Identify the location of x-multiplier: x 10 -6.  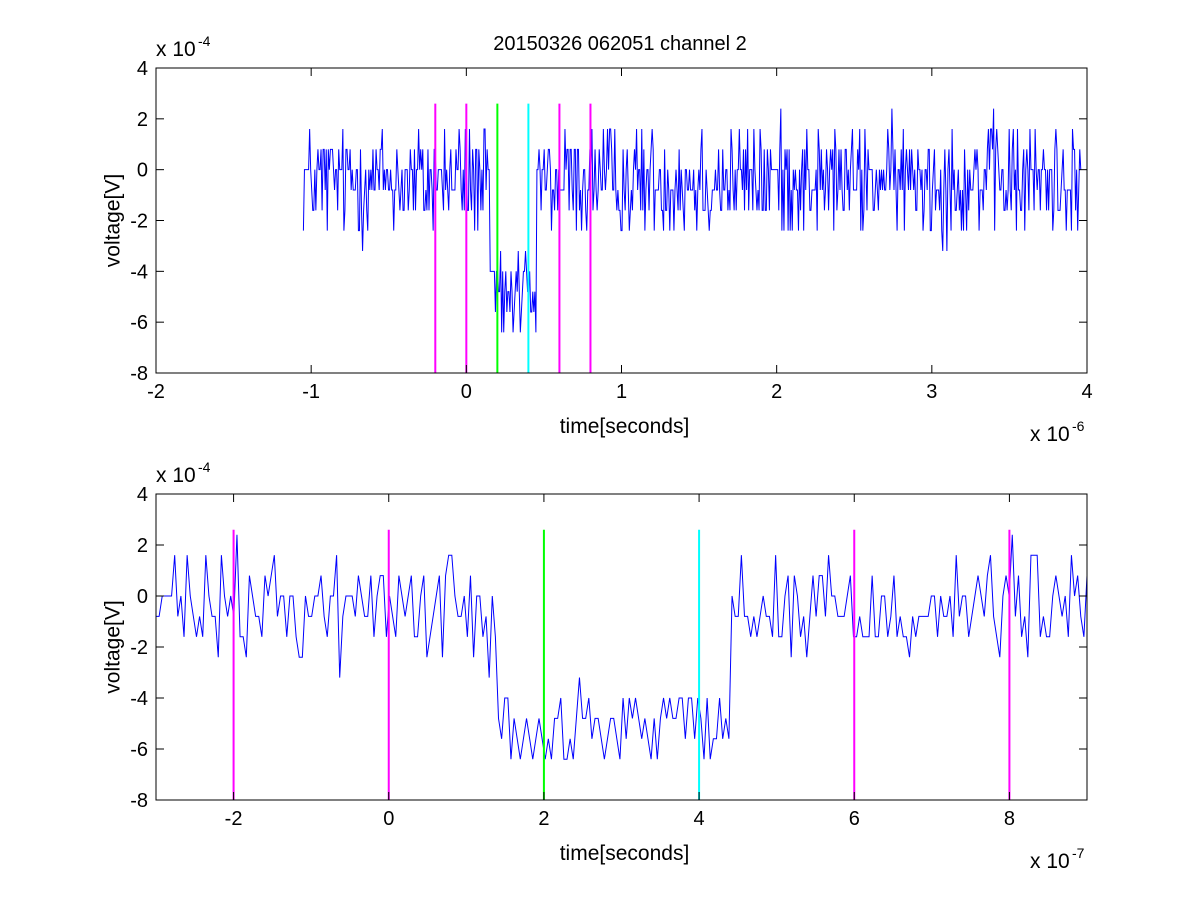
(1057, 432).